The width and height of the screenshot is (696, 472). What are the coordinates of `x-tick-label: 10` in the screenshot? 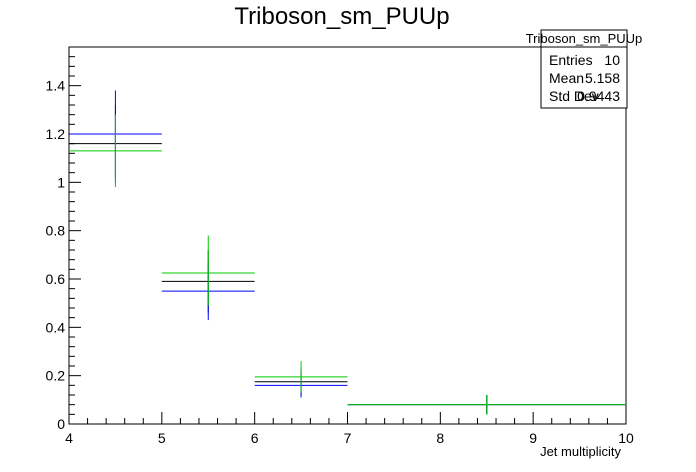 It's located at (626, 438).